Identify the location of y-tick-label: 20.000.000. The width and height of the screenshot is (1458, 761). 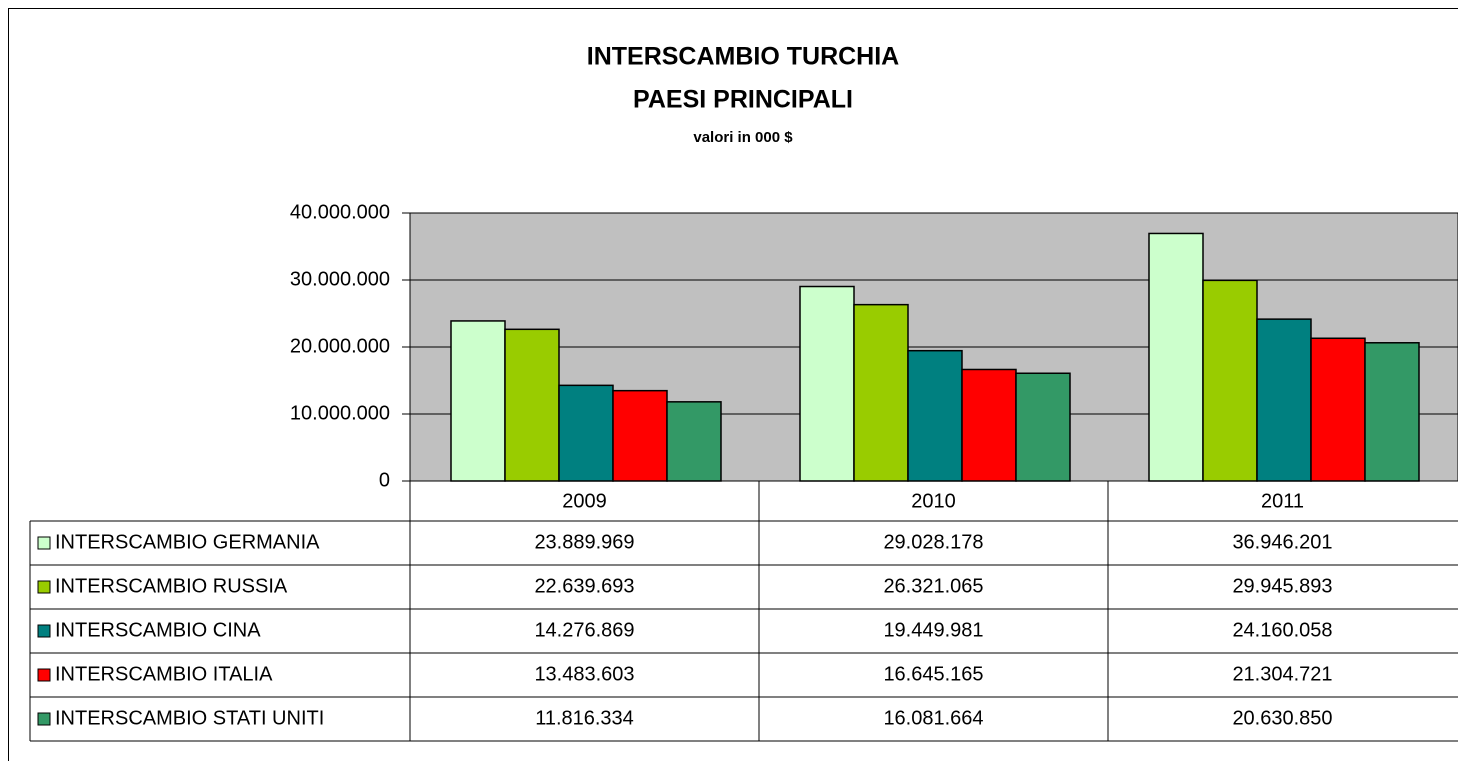
(340, 346).